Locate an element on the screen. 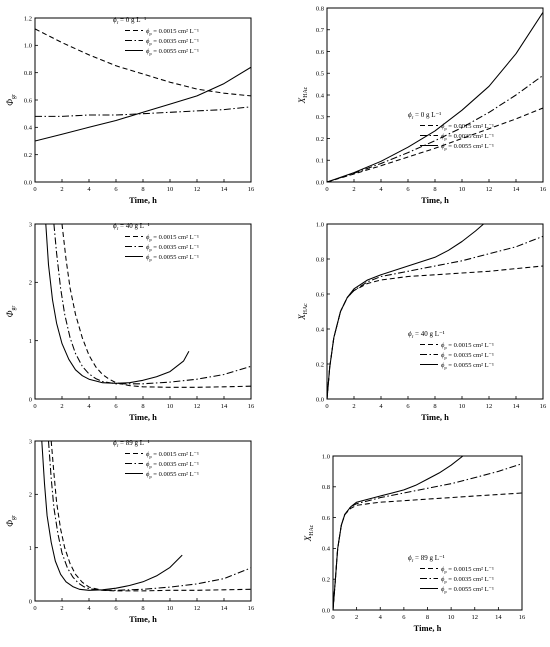 The width and height of the screenshot is (550, 647). y-tick-label: 0.7 is located at coordinates (320, 30).